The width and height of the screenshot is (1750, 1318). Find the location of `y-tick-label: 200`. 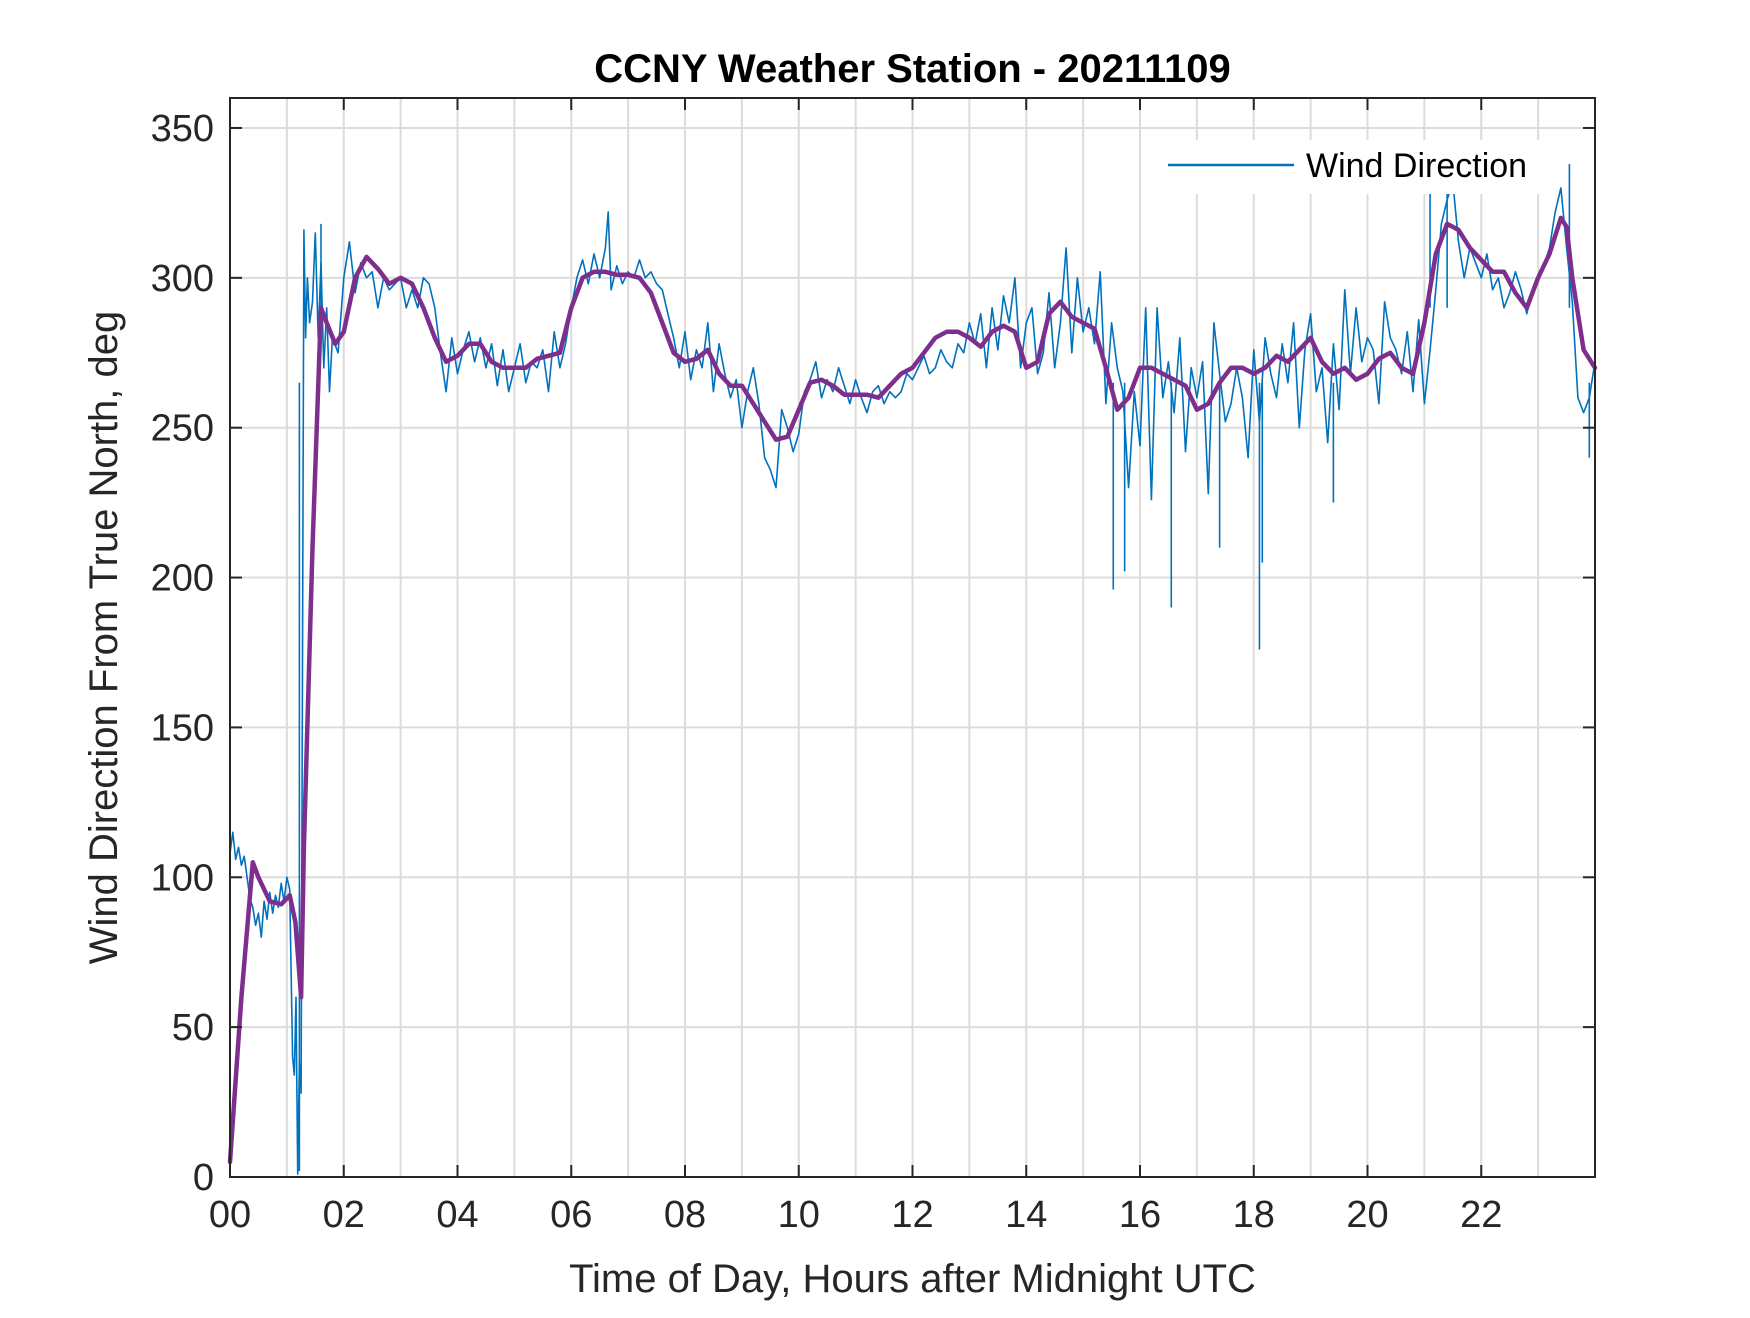

y-tick-label: 200 is located at coordinates (182, 579).